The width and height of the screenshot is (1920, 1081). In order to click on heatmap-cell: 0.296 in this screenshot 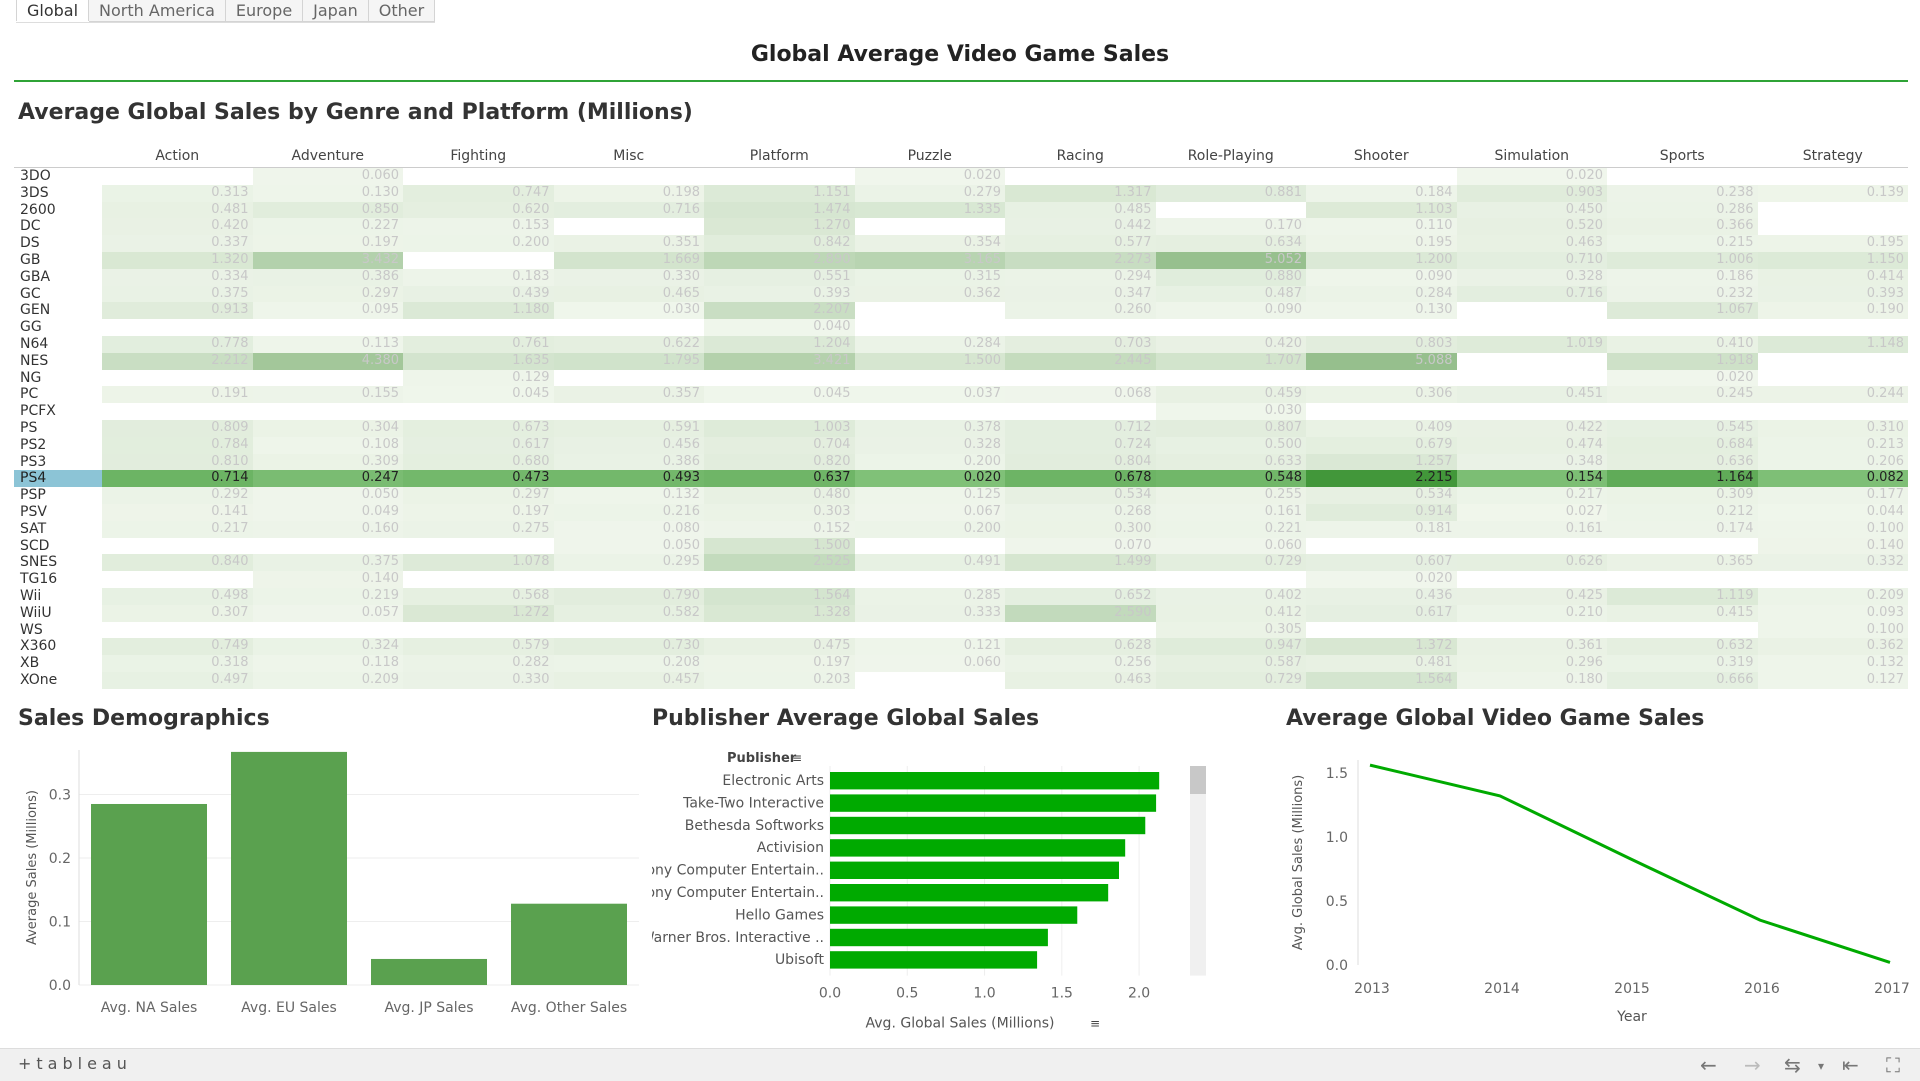, I will do `click(1531, 663)`.